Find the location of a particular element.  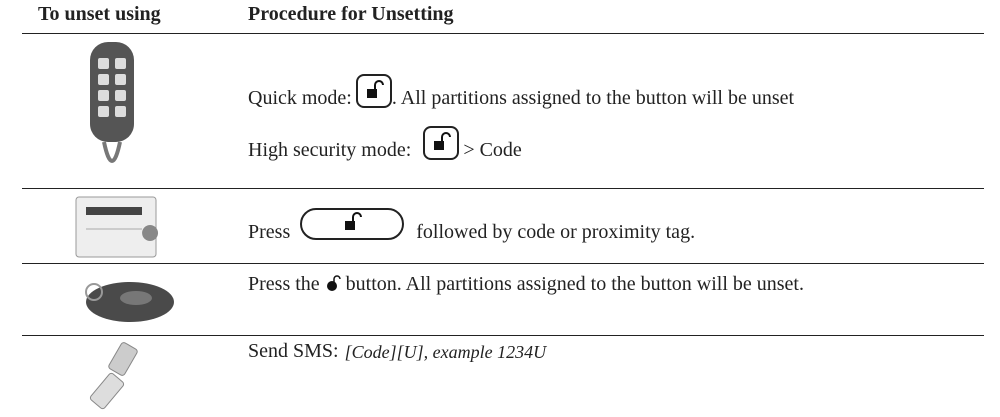

phone-image is located at coordinates (113, 376).